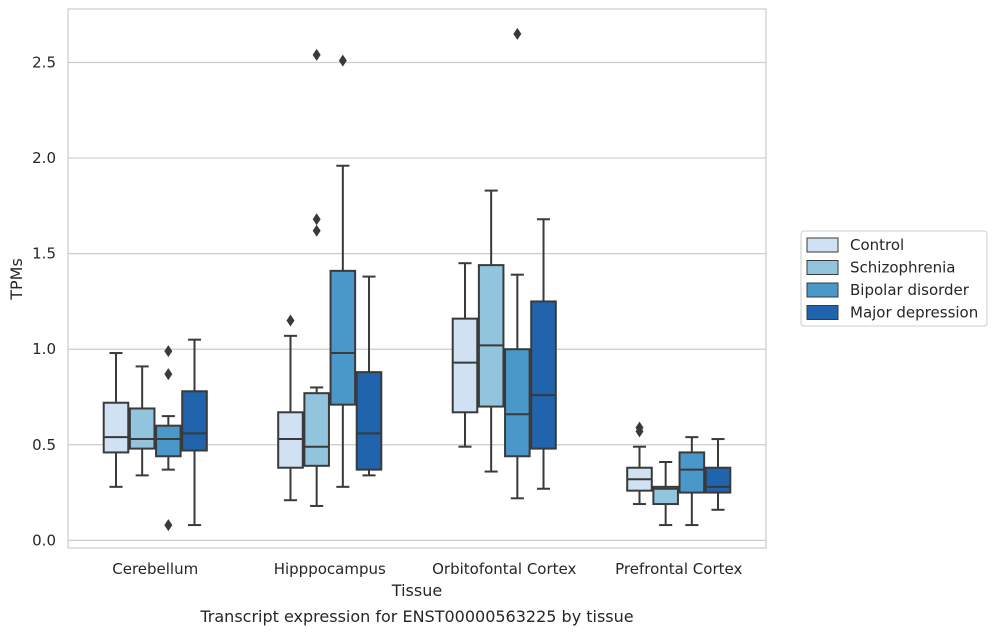 Image resolution: width=997 pixels, height=634 pixels. I want to click on x-tick-label: Cerebellum, so click(155, 569).